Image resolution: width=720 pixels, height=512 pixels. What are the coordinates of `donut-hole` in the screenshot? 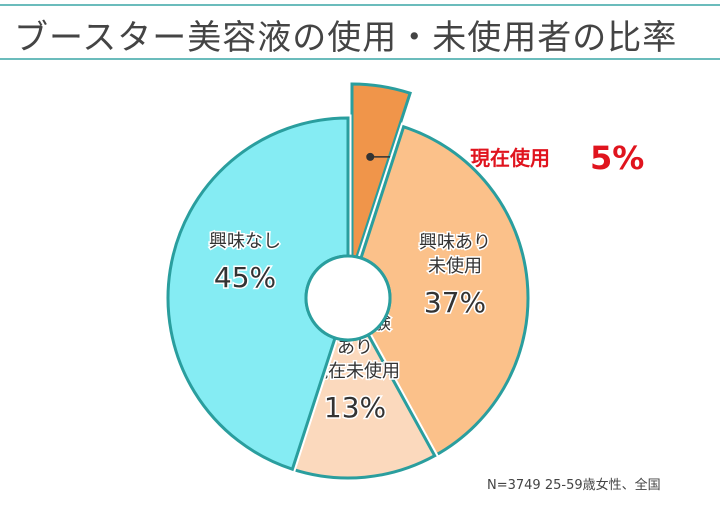 It's located at (348, 298).